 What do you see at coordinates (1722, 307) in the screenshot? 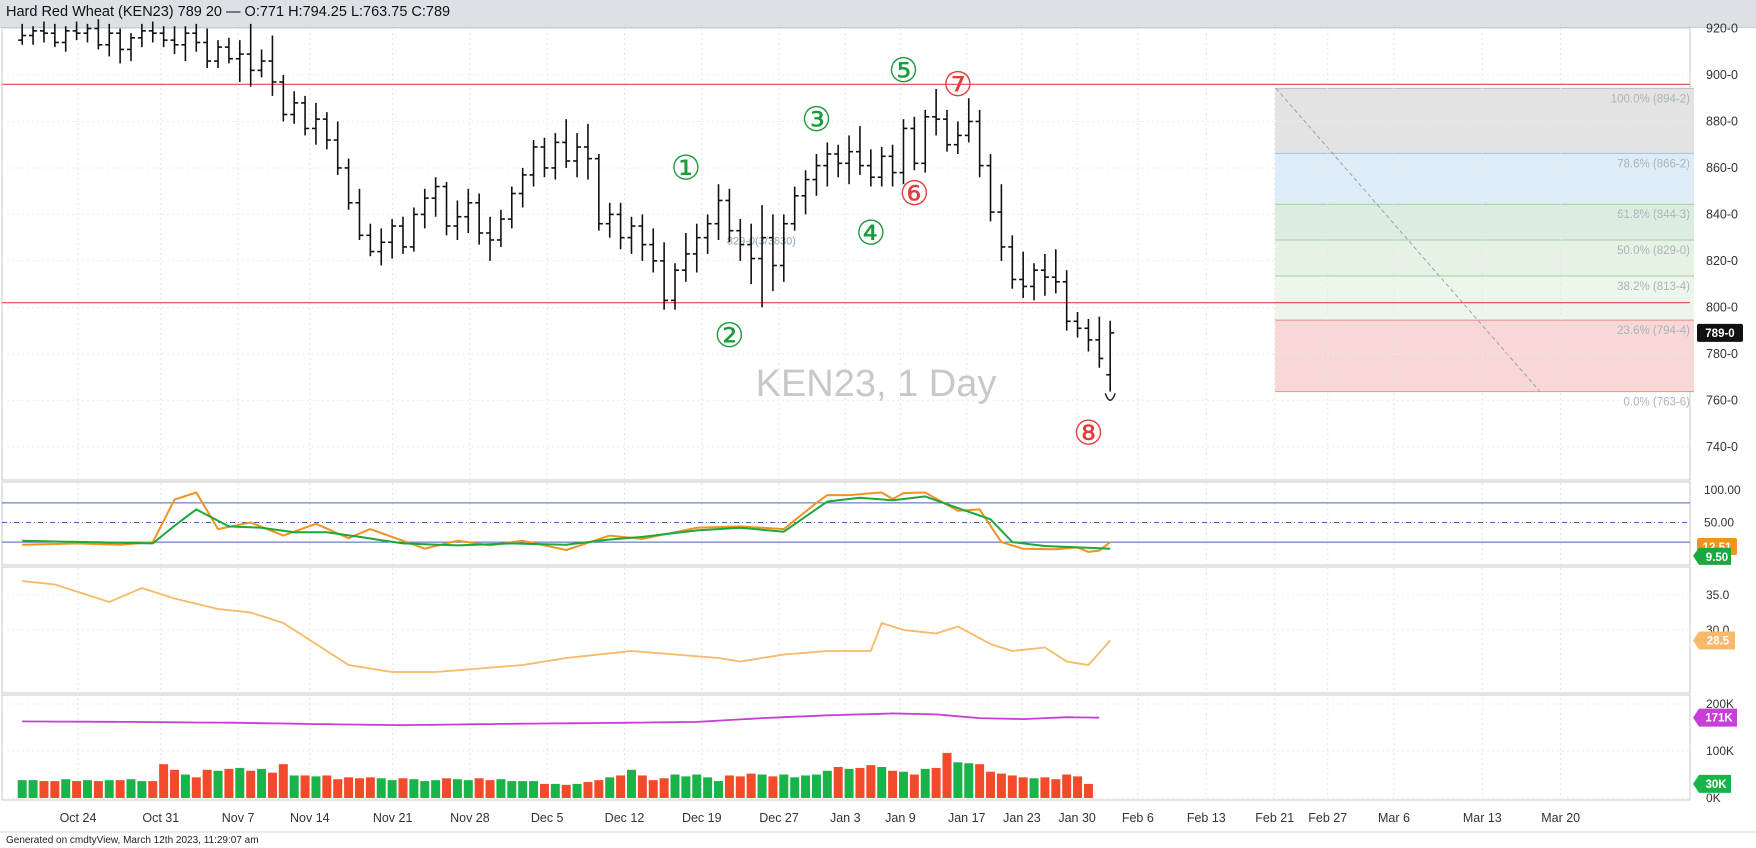
I see `price-tick-label: 800-0` at bounding box center [1722, 307].